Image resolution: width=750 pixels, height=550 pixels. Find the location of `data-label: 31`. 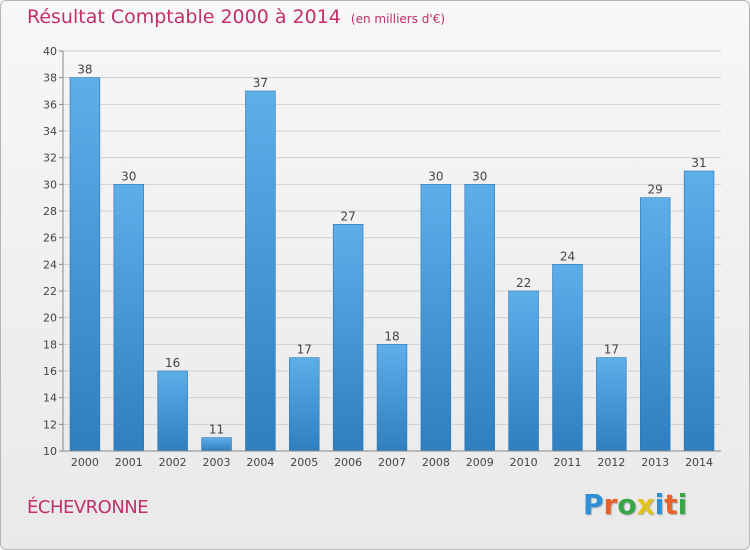

data-label: 31 is located at coordinates (698, 163).